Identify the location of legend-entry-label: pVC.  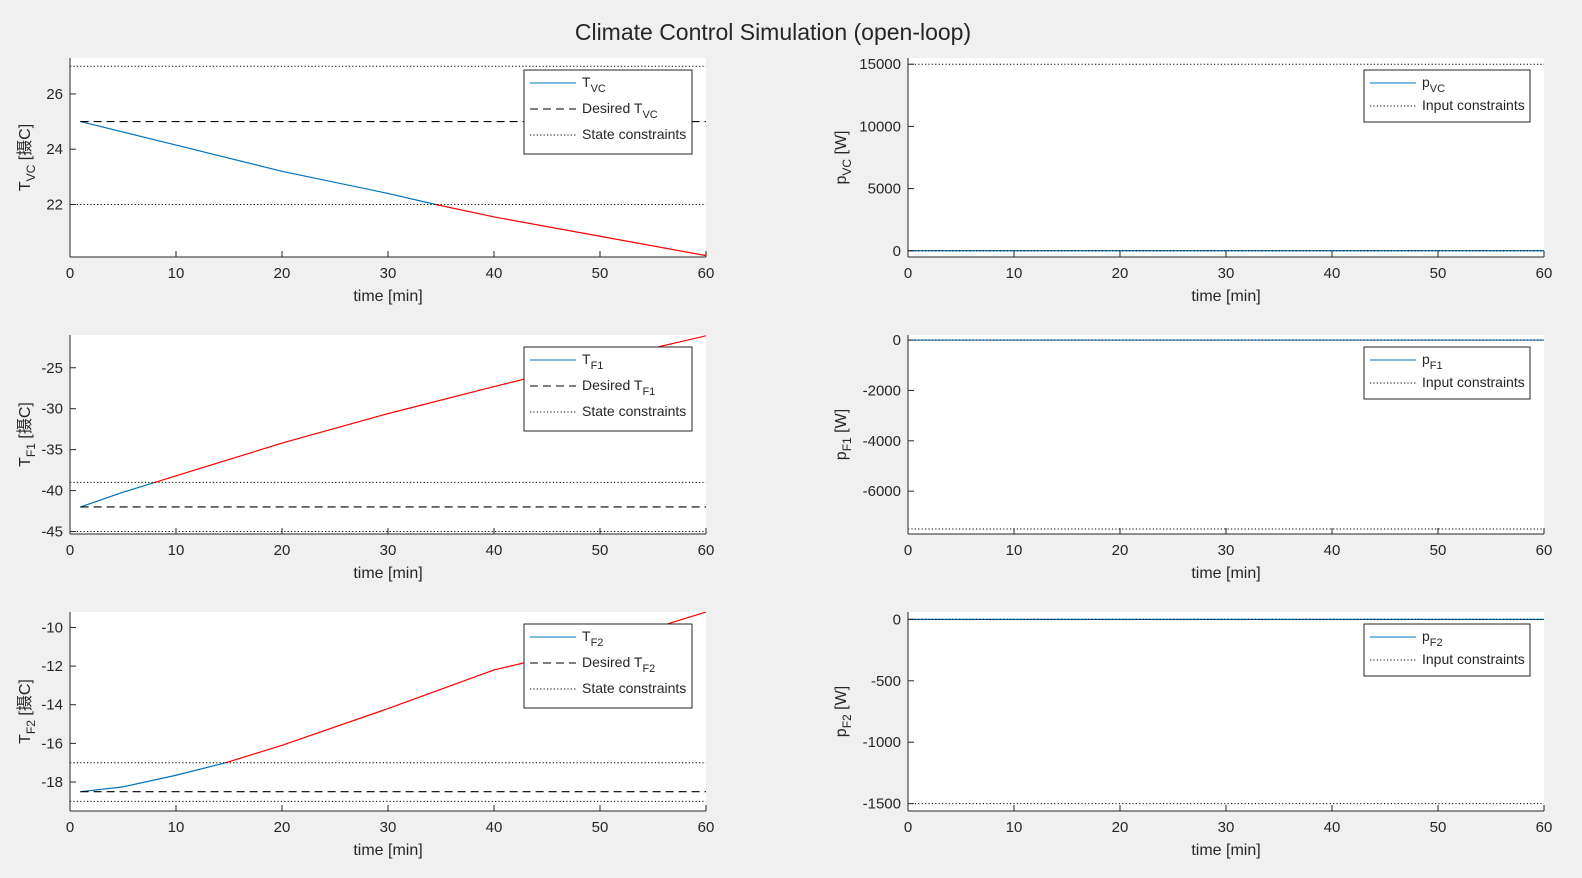
(1433, 84).